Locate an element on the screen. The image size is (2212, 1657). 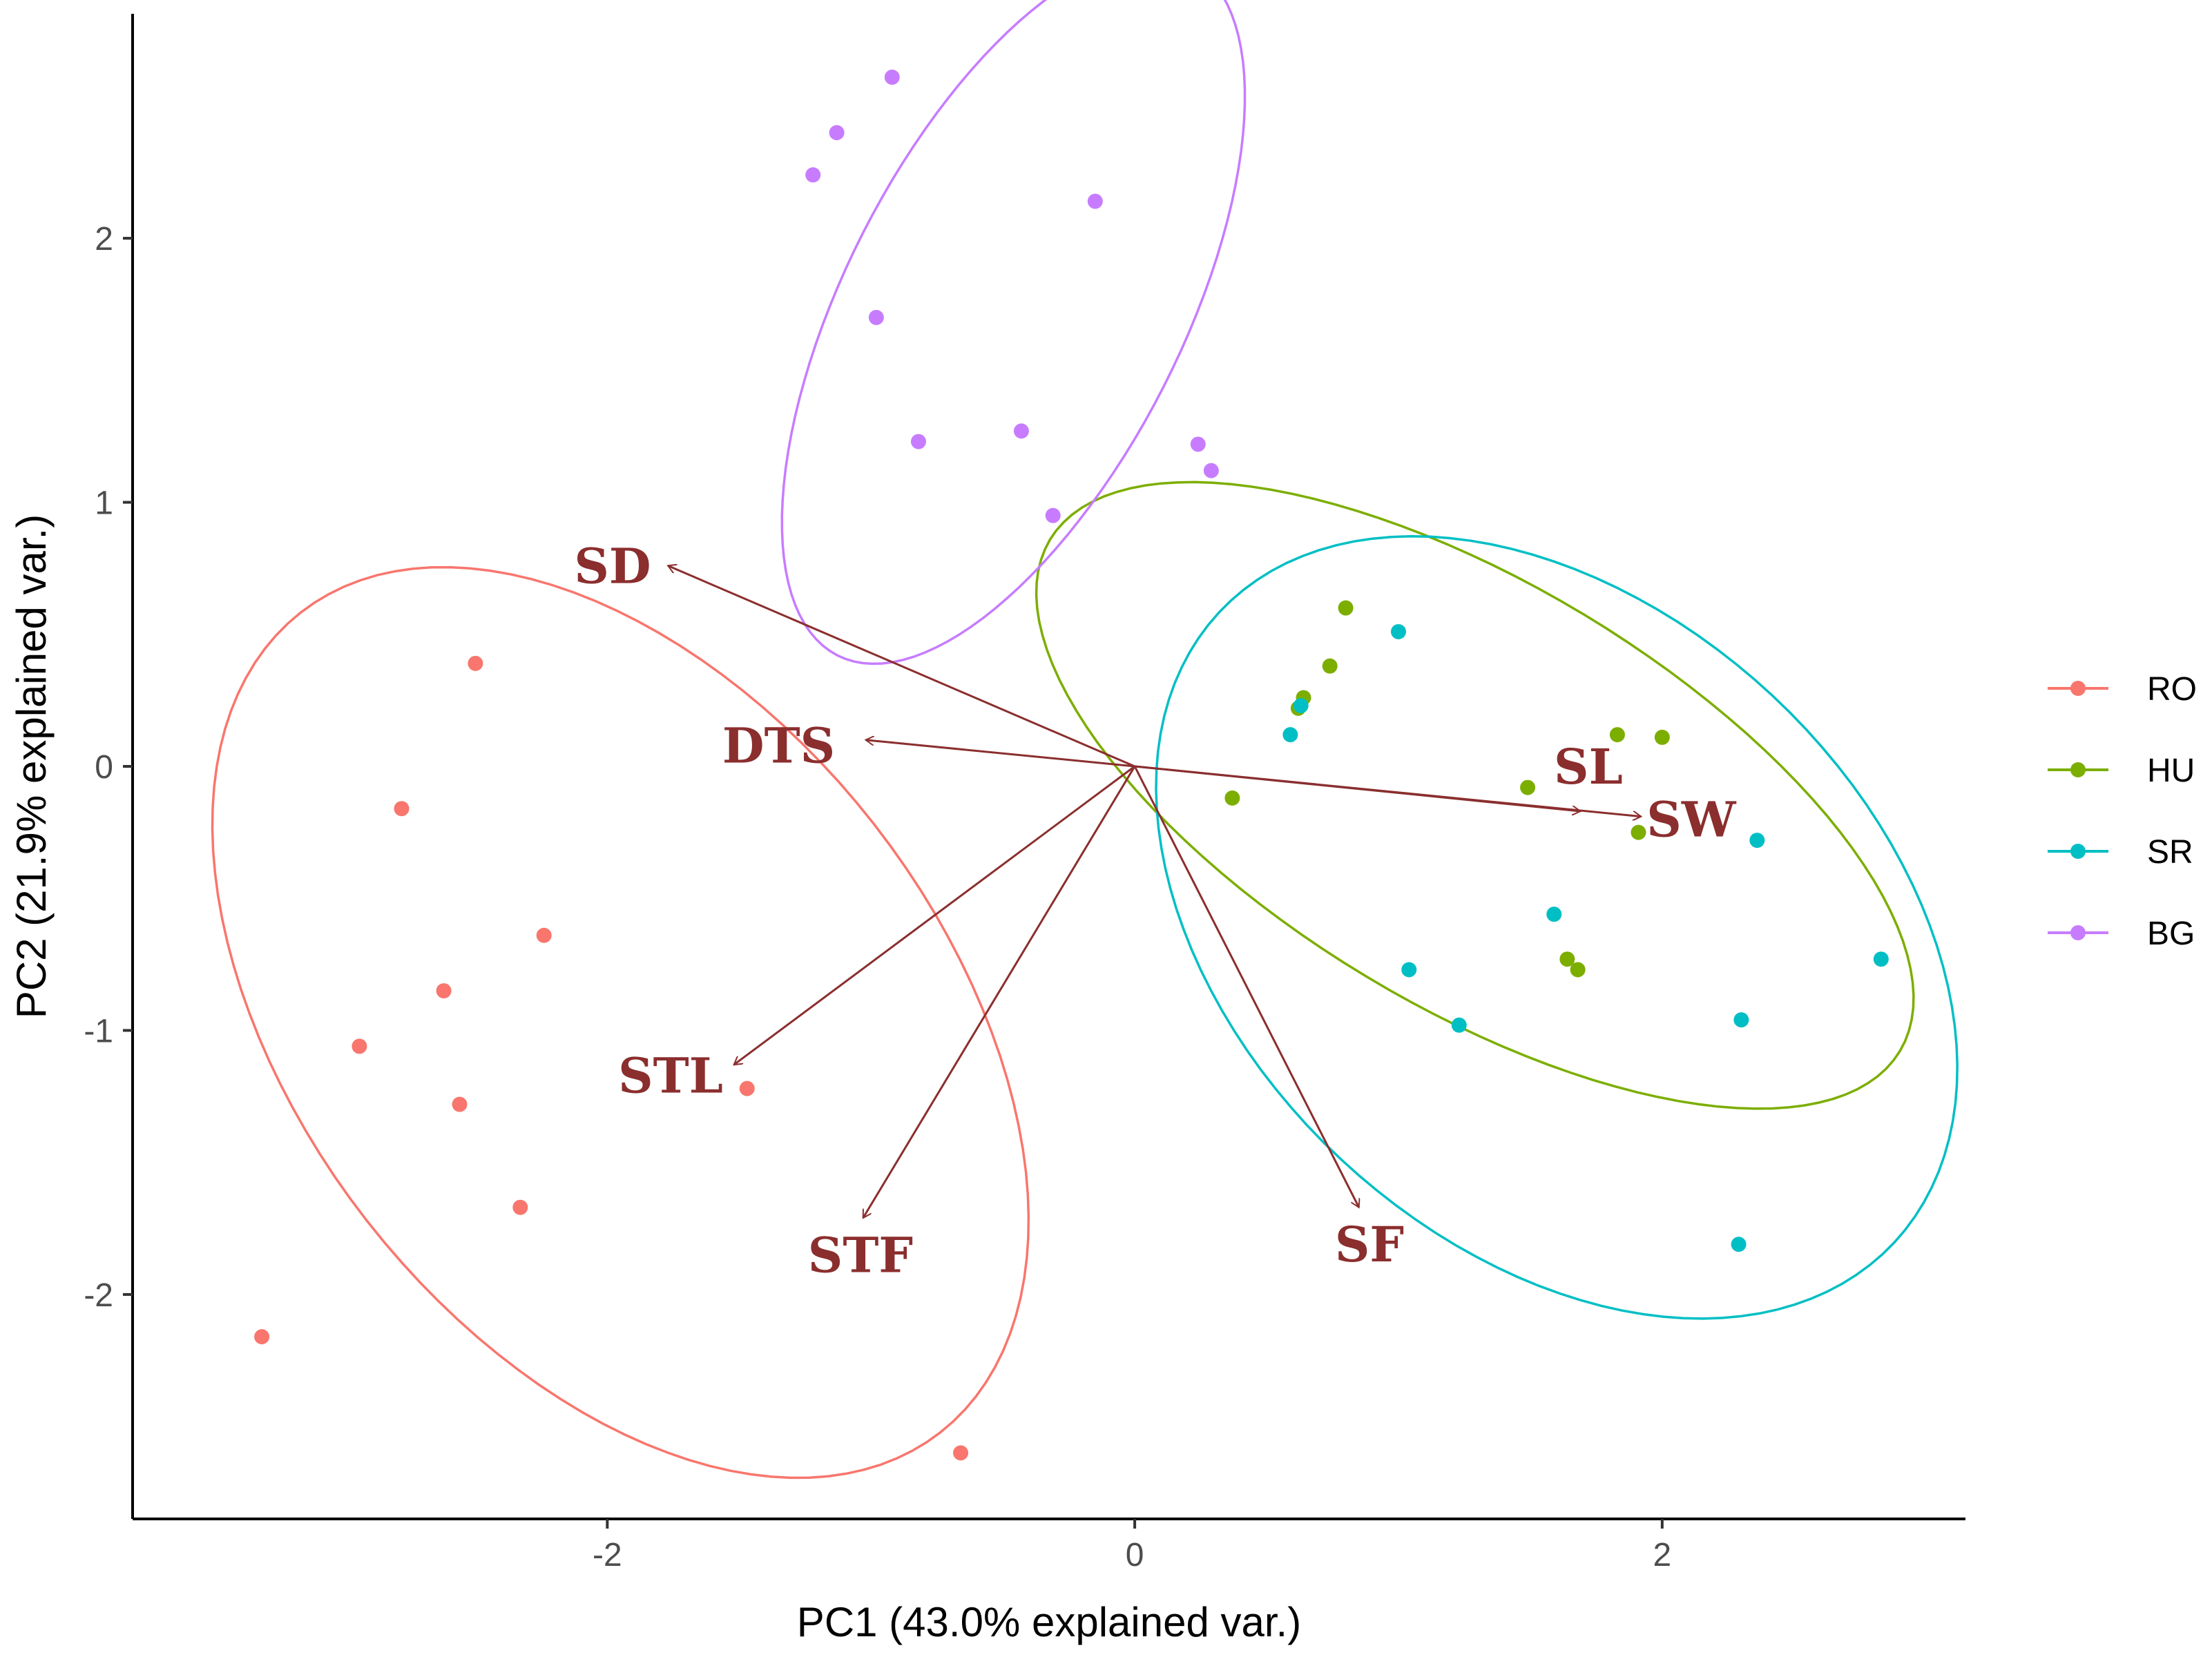
x-axis-ticks: -2 0 2 is located at coordinates (1132, 1546).